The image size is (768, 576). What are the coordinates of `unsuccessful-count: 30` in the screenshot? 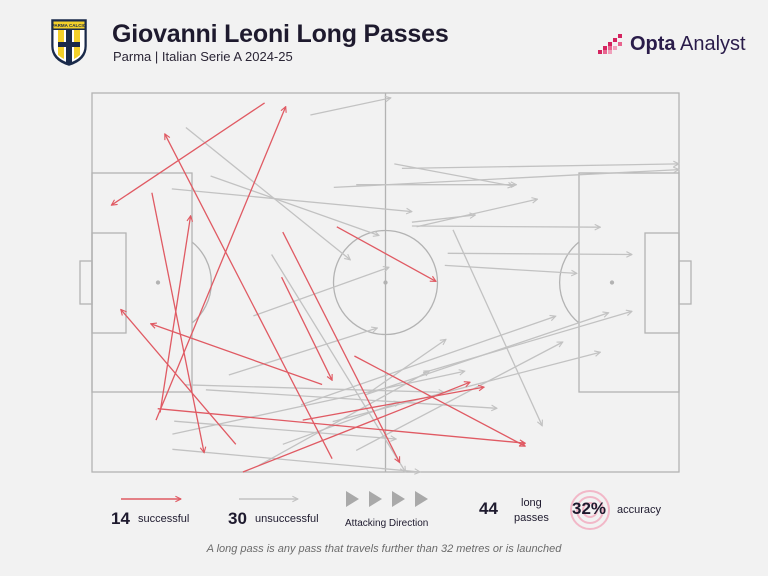 It's located at (237, 518).